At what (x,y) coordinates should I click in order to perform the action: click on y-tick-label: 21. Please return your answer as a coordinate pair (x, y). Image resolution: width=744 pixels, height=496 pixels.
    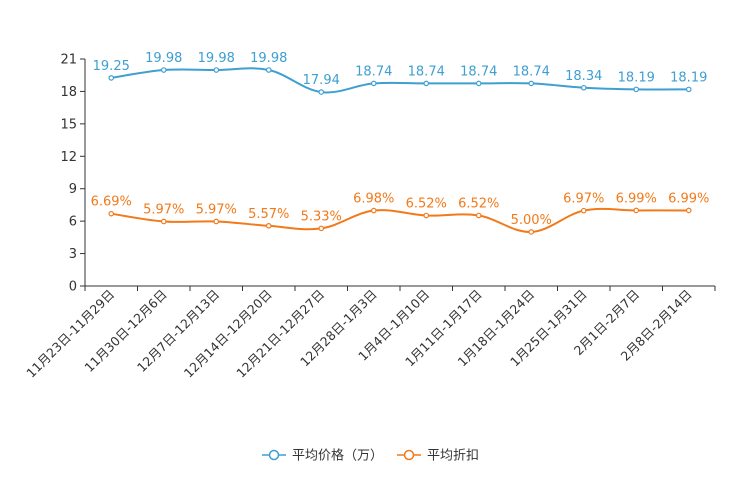
    Looking at the image, I should click on (68, 60).